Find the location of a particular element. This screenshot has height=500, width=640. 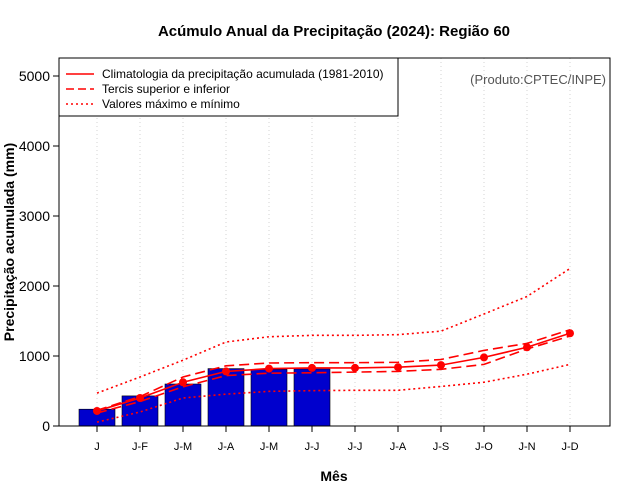

line-tercil-superior is located at coordinates (333, 370).